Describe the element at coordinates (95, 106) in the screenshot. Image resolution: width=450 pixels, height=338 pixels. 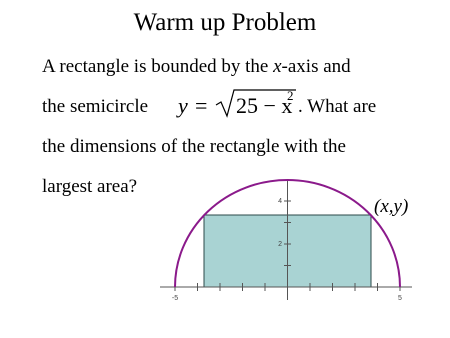
I see `problem-line: the semicircle` at that location.